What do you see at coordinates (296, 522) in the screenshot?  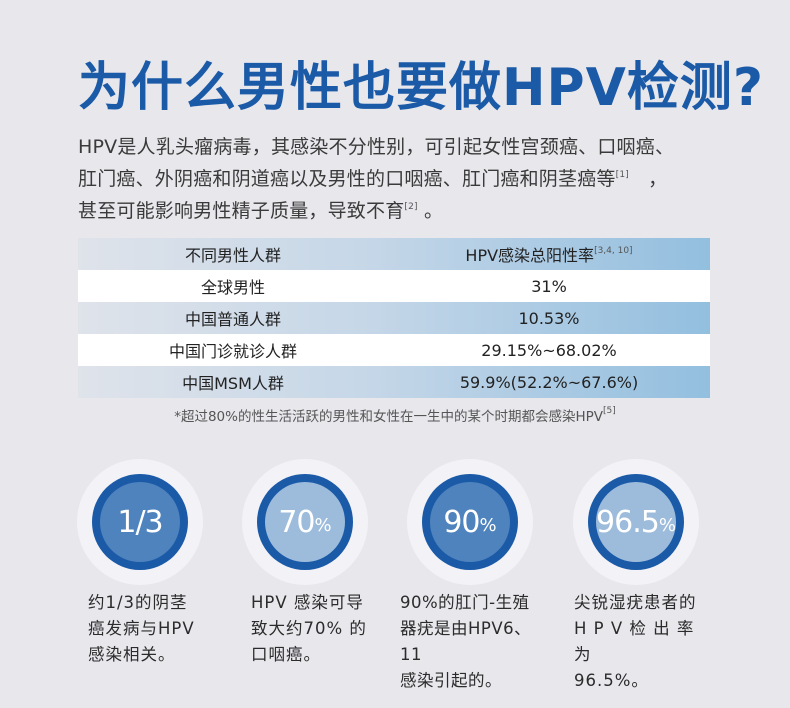 I see `stat-number: 70` at bounding box center [296, 522].